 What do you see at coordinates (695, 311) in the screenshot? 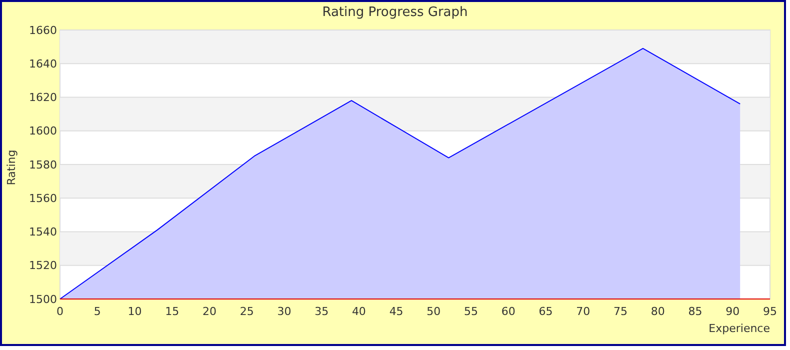
I see `x-tick-label: 85` at bounding box center [695, 311].